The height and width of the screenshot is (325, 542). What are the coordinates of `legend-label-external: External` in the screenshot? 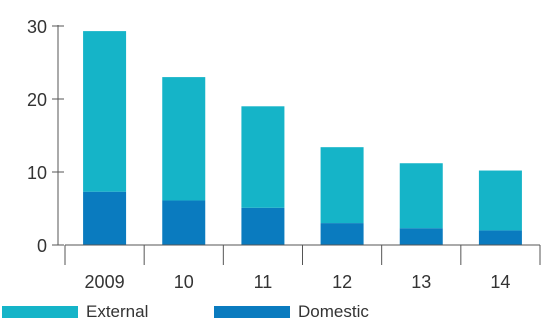 It's located at (117, 311).